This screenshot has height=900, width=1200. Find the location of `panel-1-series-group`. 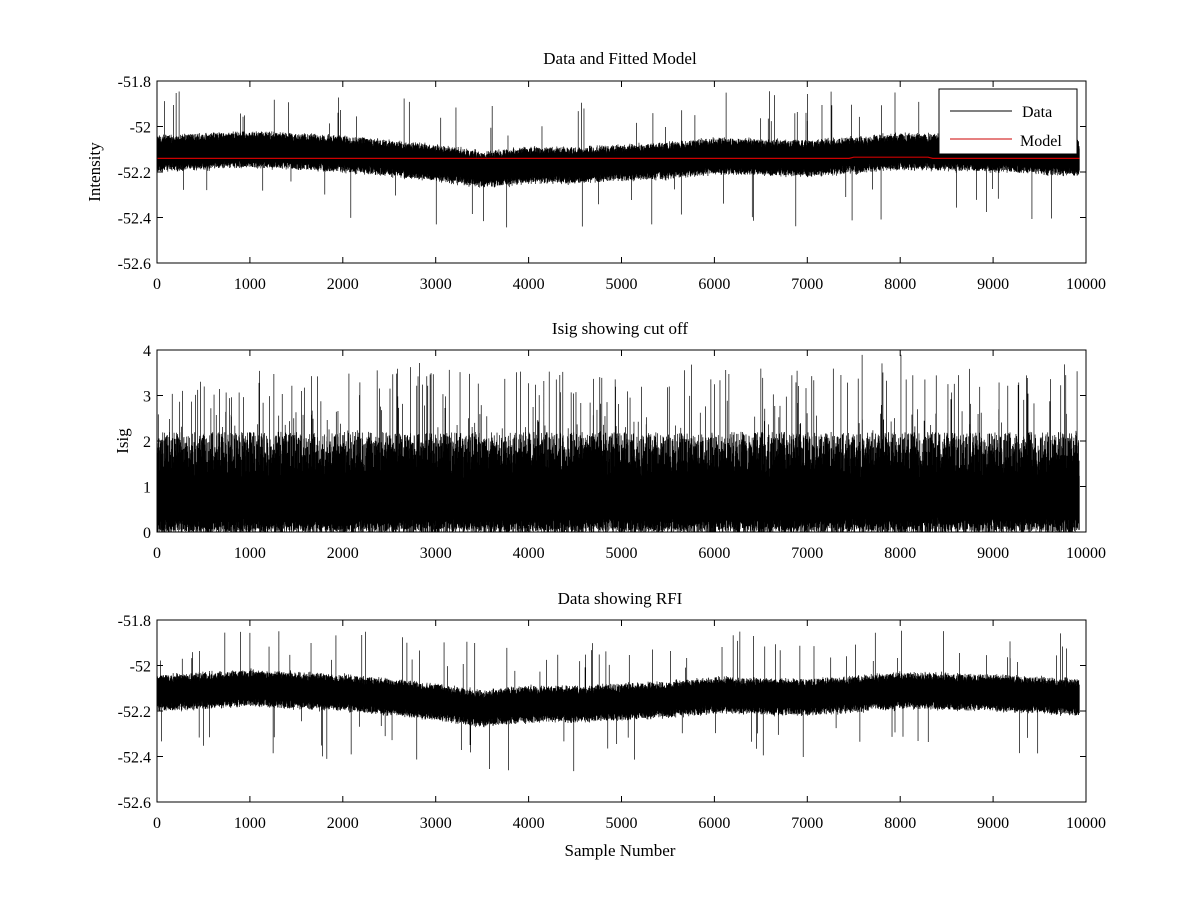

panel-1-series-group is located at coordinates (618, 159).